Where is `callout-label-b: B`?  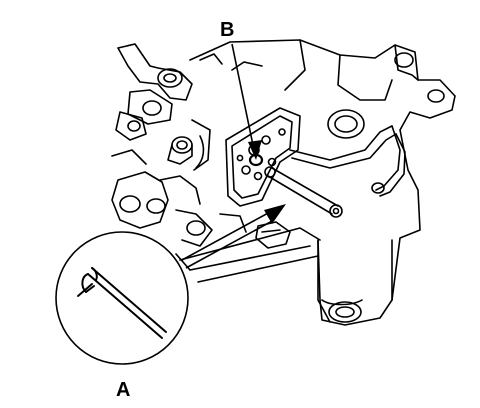 callout-label-b: B is located at coordinates (227, 30).